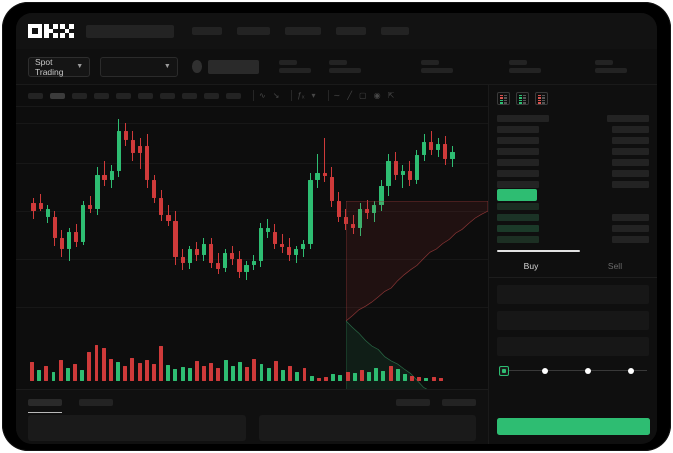 The width and height of the screenshot is (673, 453). What do you see at coordinates (503, 98) in the screenshot?
I see `orderbook-both-icon` at bounding box center [503, 98].